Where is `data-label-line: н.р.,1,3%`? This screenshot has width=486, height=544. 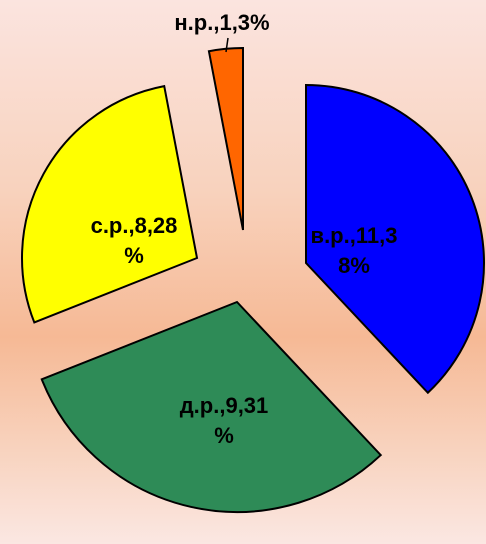
data-label-line: н.р.,1,3% is located at coordinates (221, 22).